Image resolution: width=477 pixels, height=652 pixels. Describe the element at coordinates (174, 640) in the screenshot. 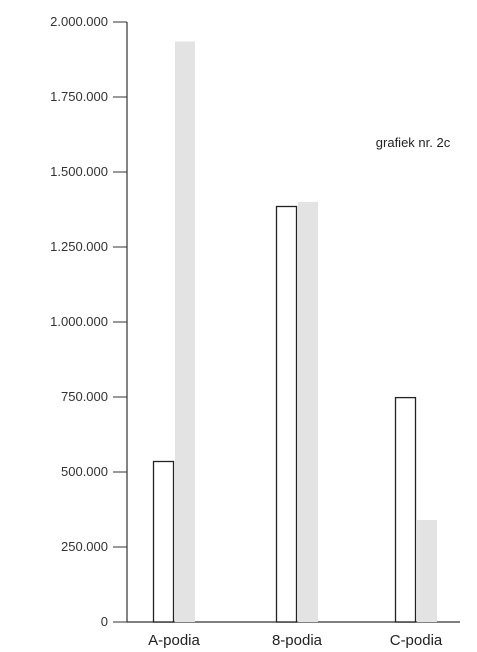

I see `x-category-label: A-podia` at that location.